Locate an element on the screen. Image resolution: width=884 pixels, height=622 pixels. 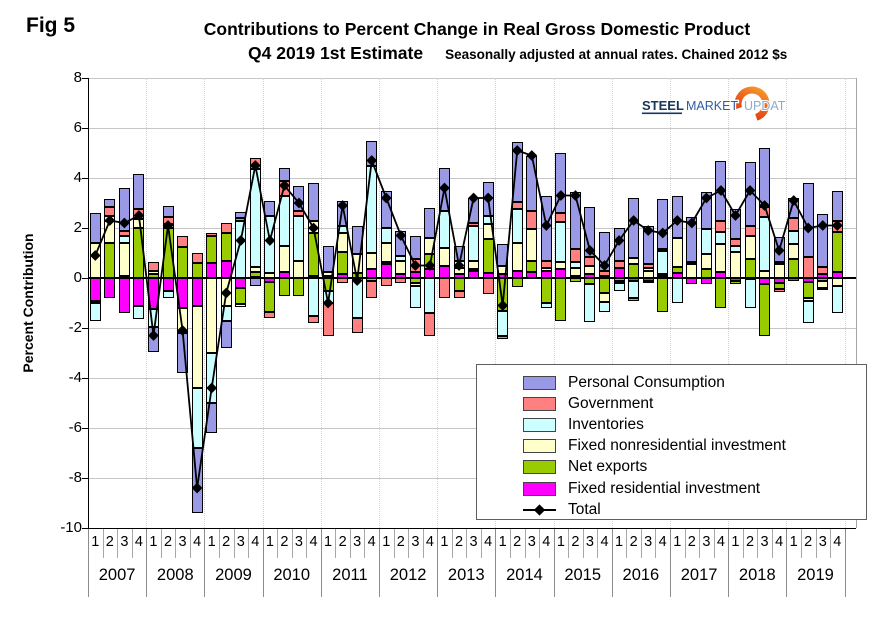
year-label: 2012 is located at coordinates (408, 575).